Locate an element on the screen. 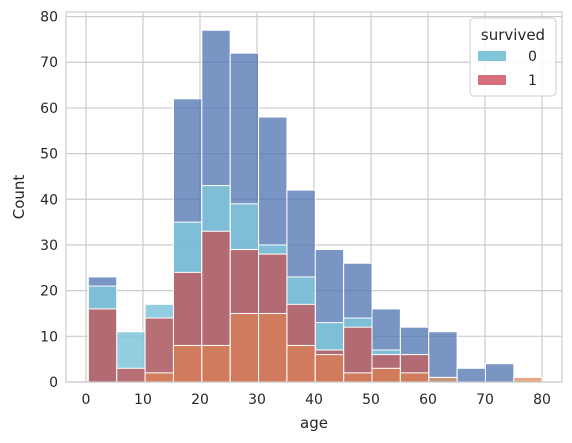  bar-s2-b2 is located at coordinates (159, 350).